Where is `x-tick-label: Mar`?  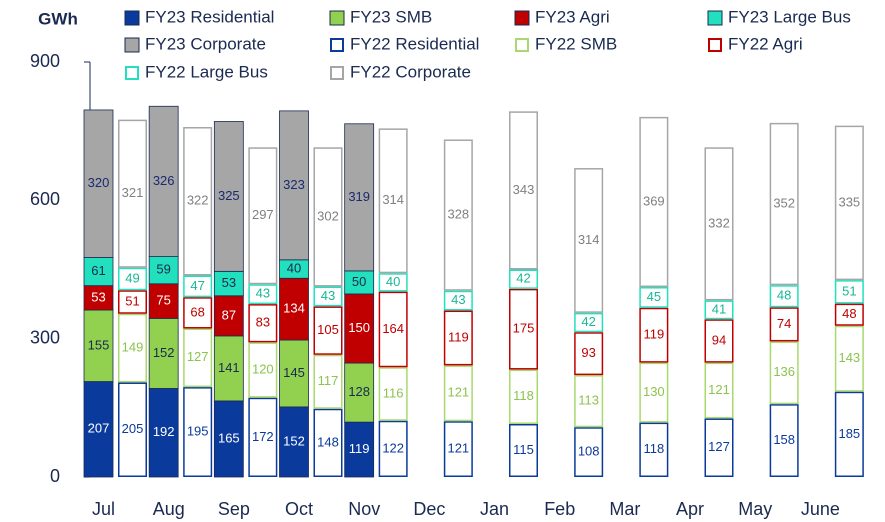
x-tick-label: Mar is located at coordinates (624, 509).